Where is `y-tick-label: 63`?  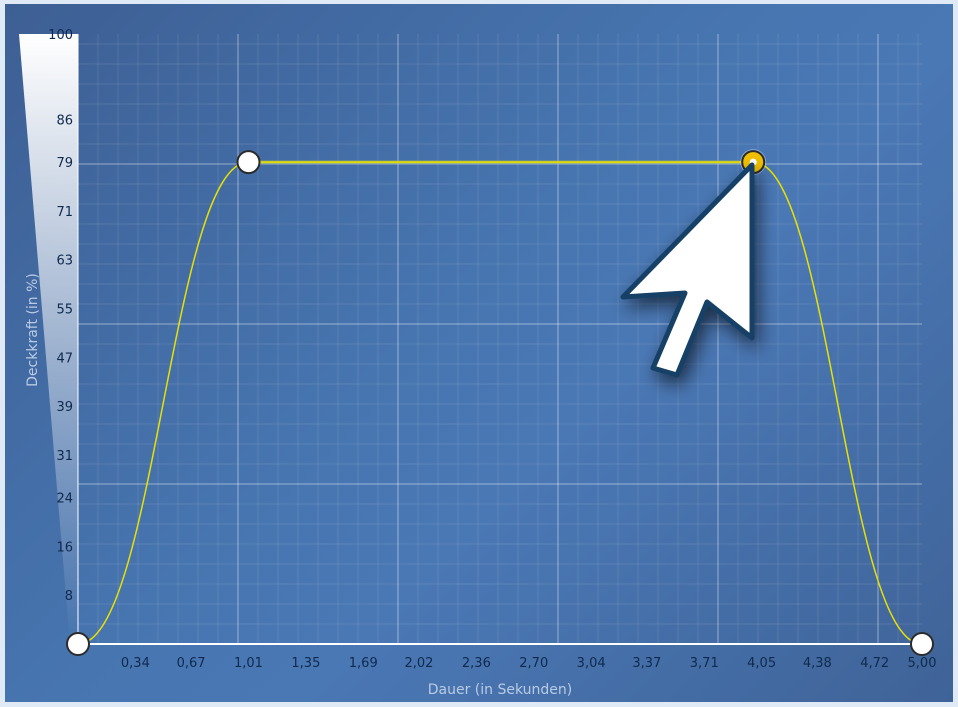 y-tick-label: 63 is located at coordinates (64, 261).